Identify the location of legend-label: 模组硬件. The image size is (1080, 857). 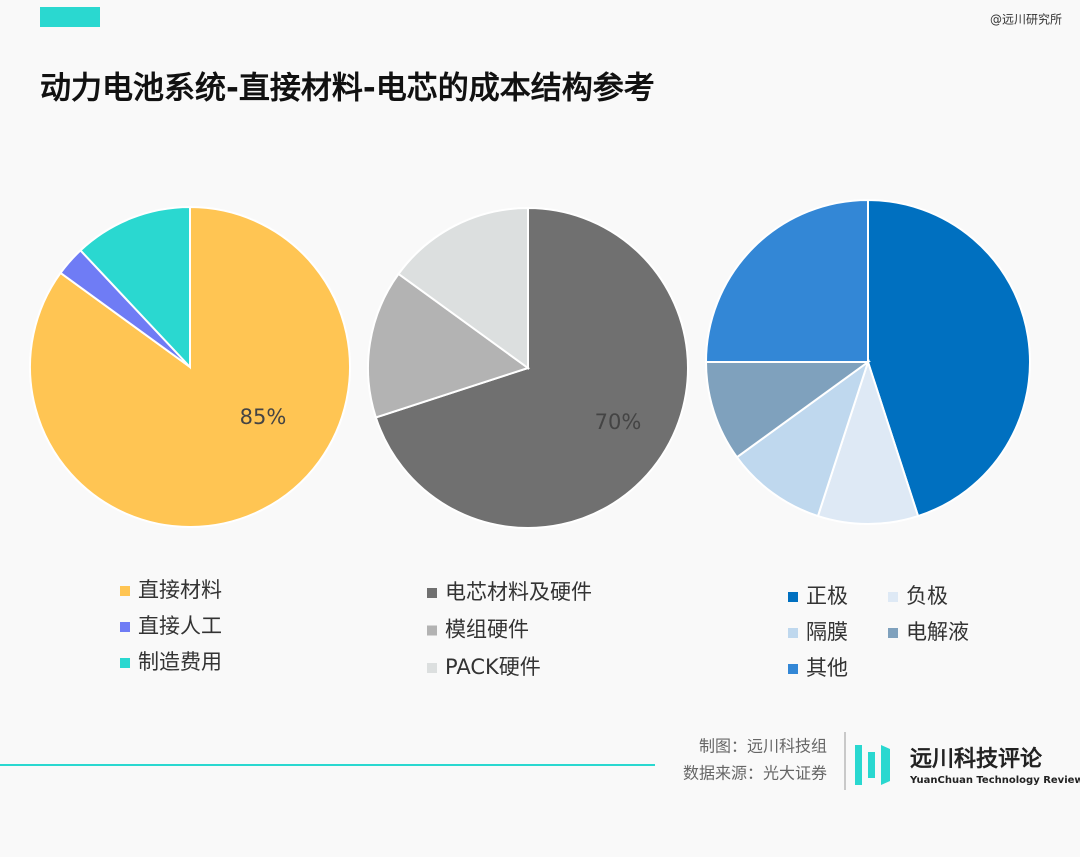
(487, 630).